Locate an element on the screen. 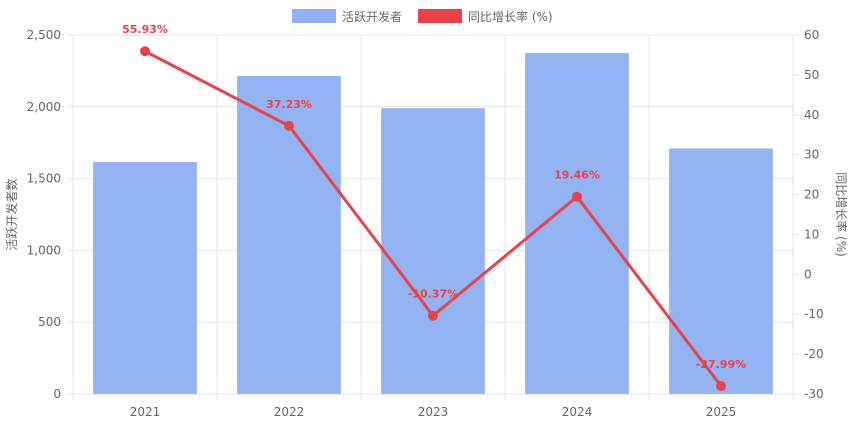 The height and width of the screenshot is (426, 852). y2-tick-label: -30 is located at coordinates (814, 394).